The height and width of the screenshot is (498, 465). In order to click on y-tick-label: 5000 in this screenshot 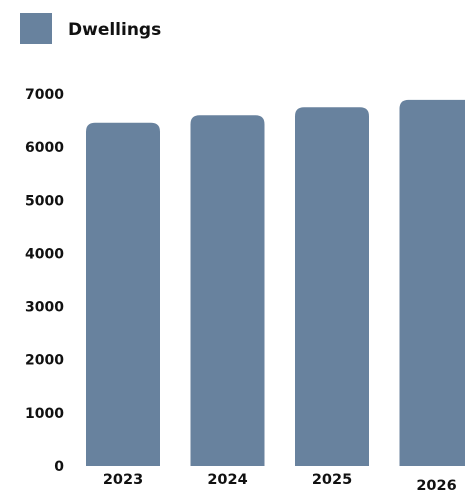, I will do `click(44, 201)`.